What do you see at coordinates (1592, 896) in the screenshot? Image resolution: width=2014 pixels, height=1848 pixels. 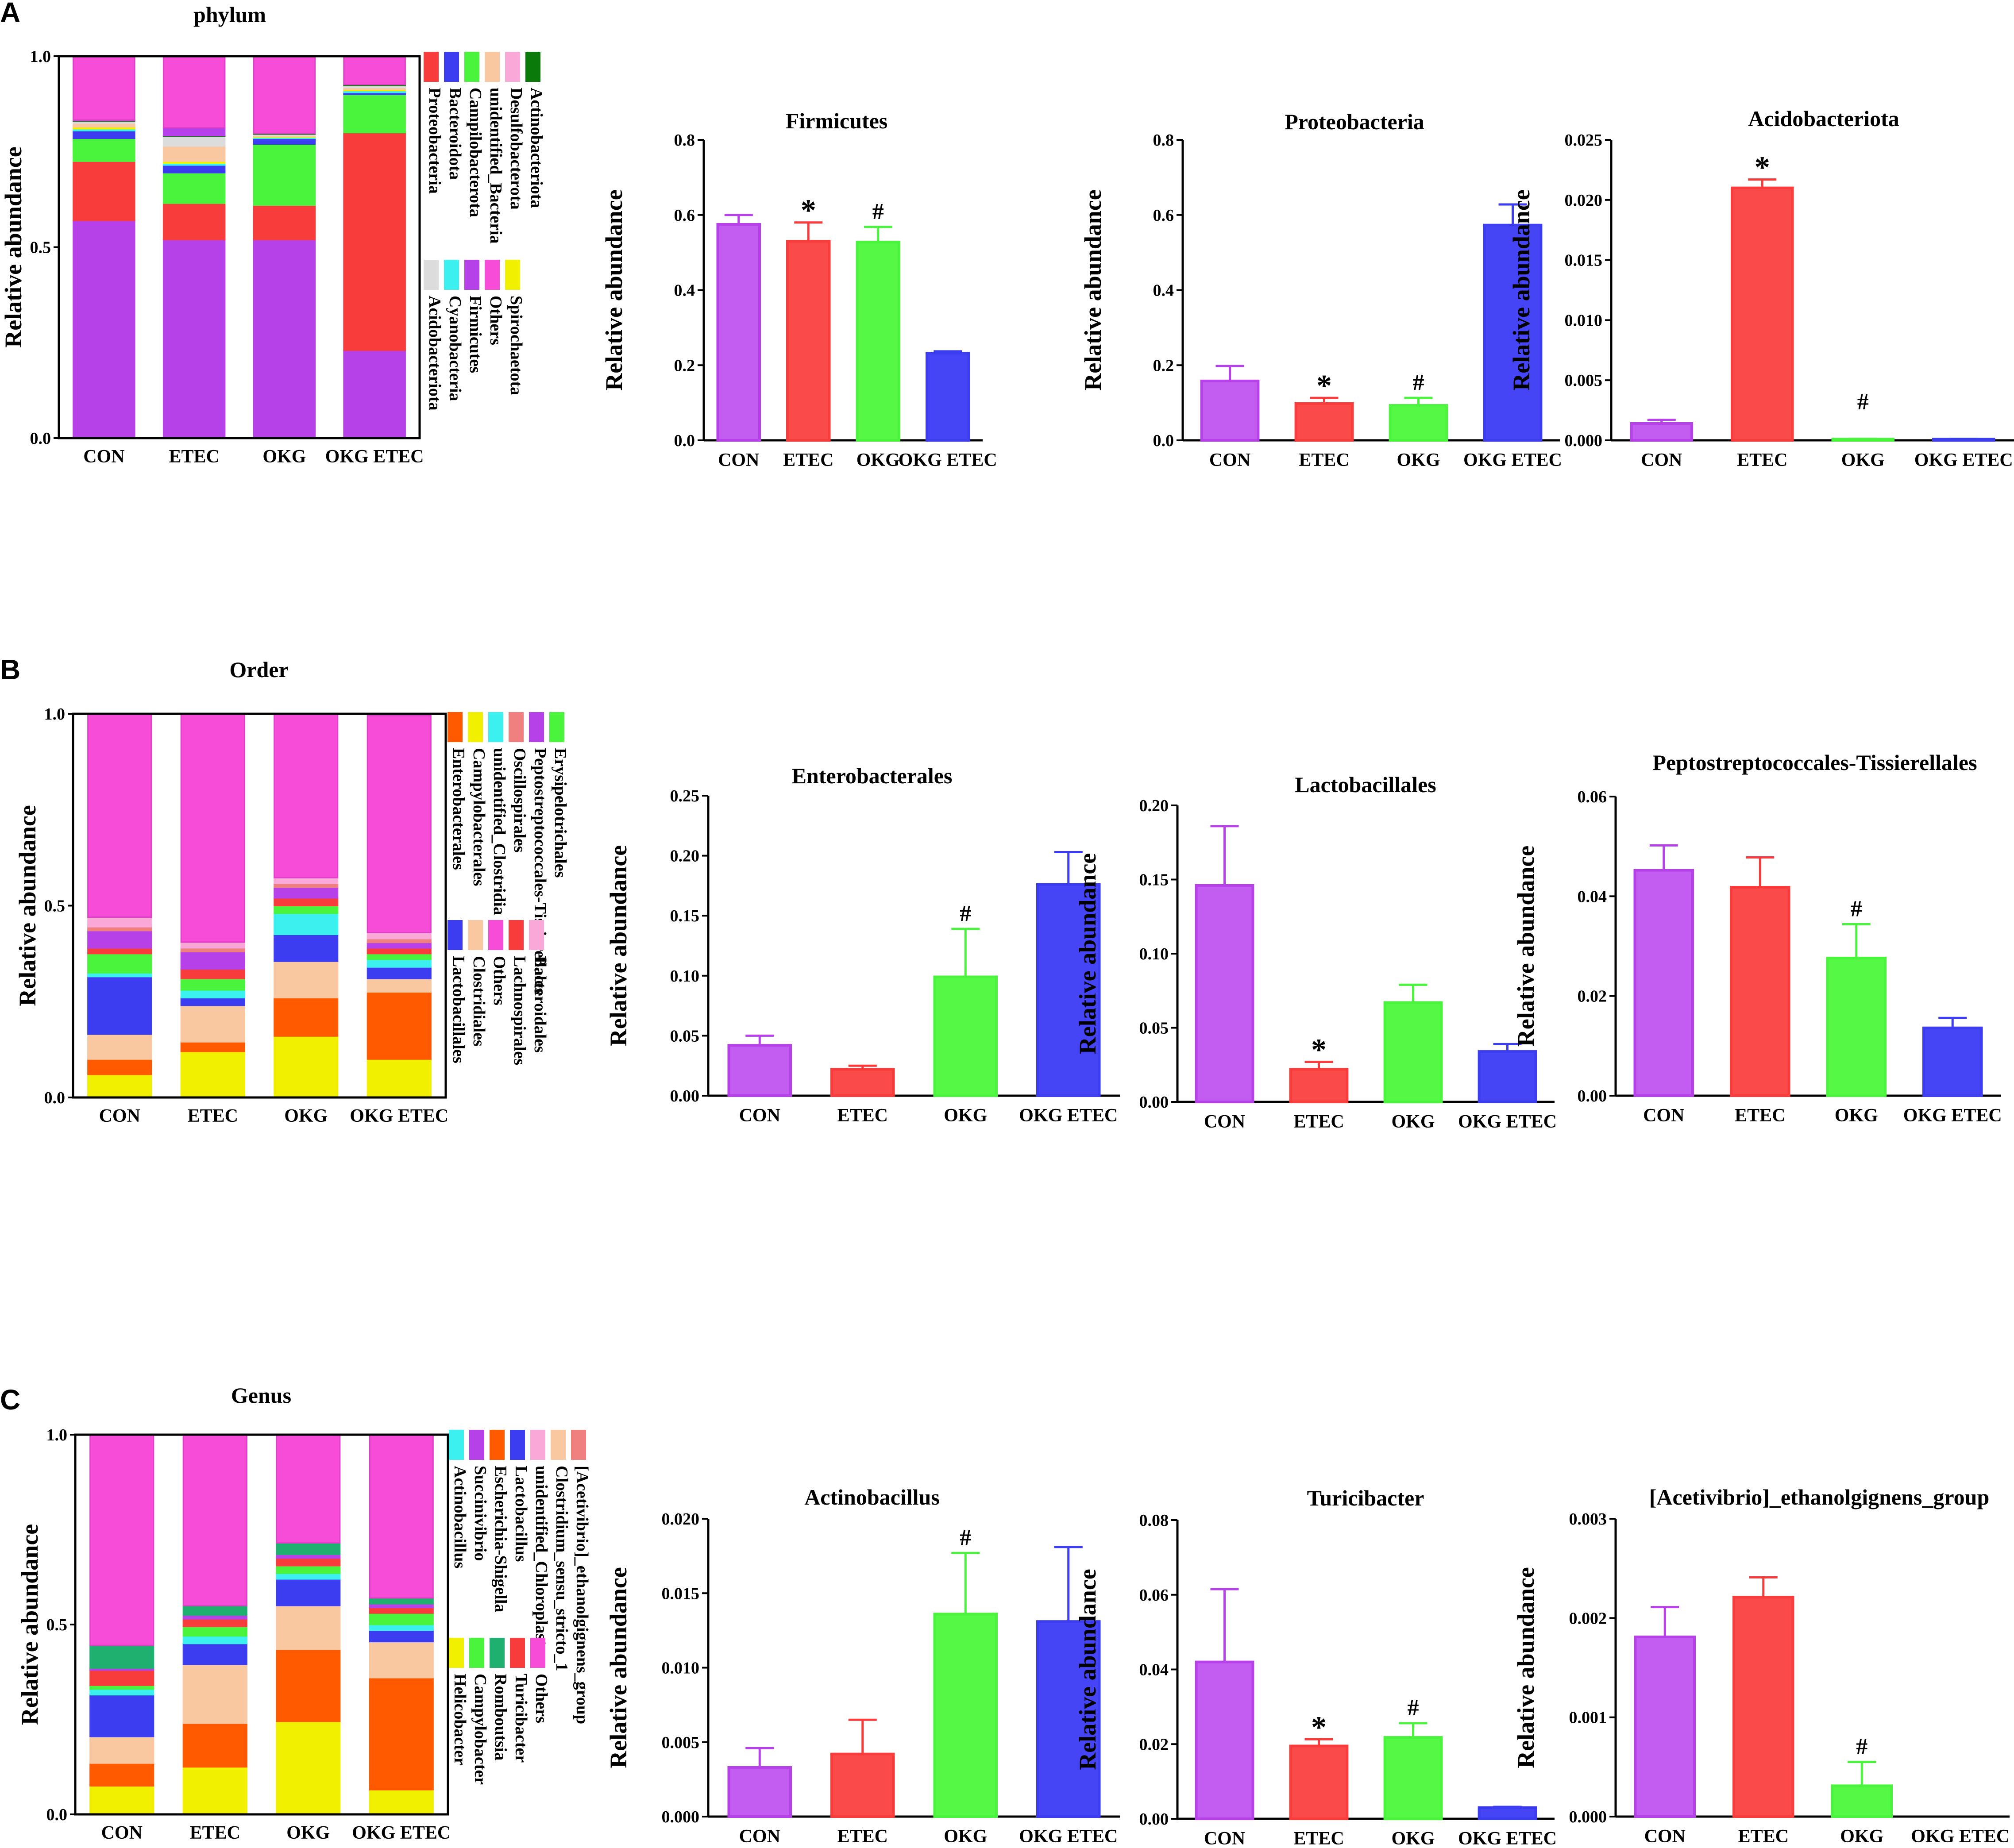 I see `y-tick-label: 0.04` at bounding box center [1592, 896].